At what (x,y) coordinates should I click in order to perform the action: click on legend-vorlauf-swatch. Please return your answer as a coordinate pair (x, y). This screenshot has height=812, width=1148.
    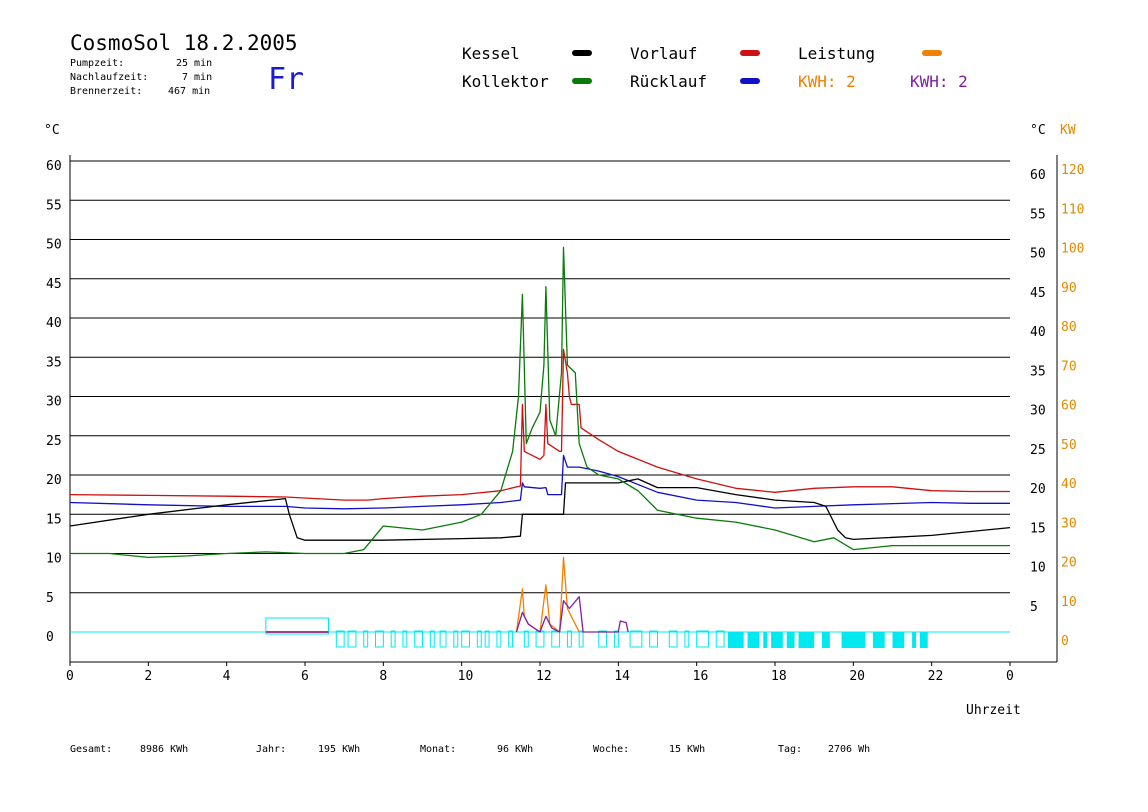
    Looking at the image, I should click on (750, 53).